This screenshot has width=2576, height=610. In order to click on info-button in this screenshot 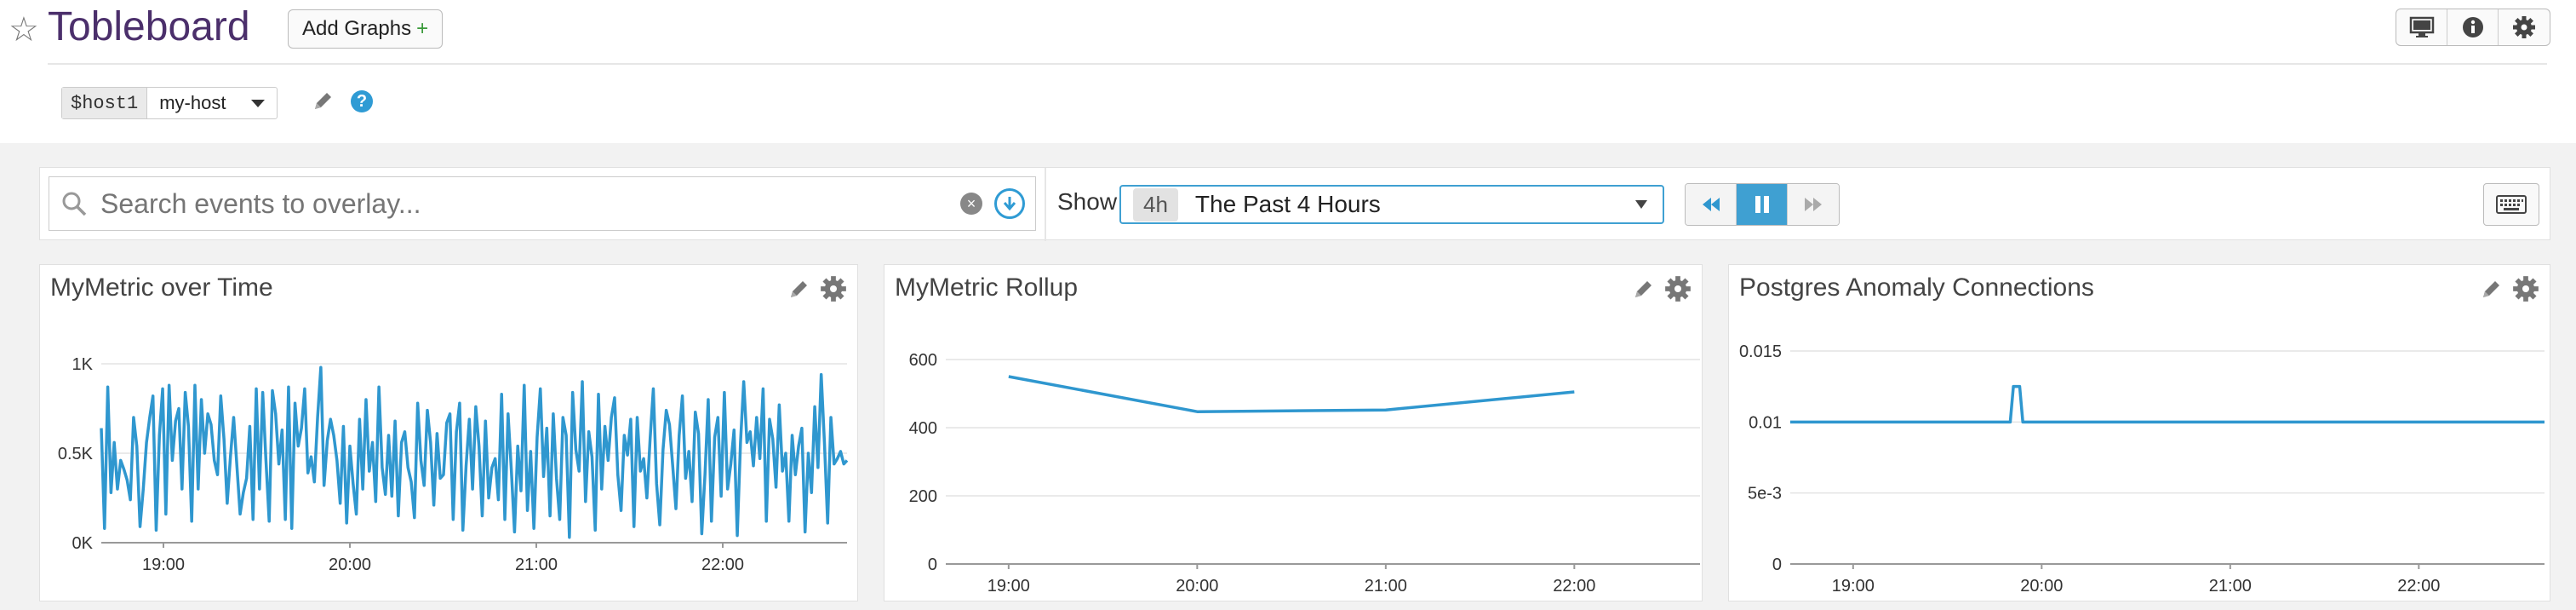, I will do `click(2473, 27)`.